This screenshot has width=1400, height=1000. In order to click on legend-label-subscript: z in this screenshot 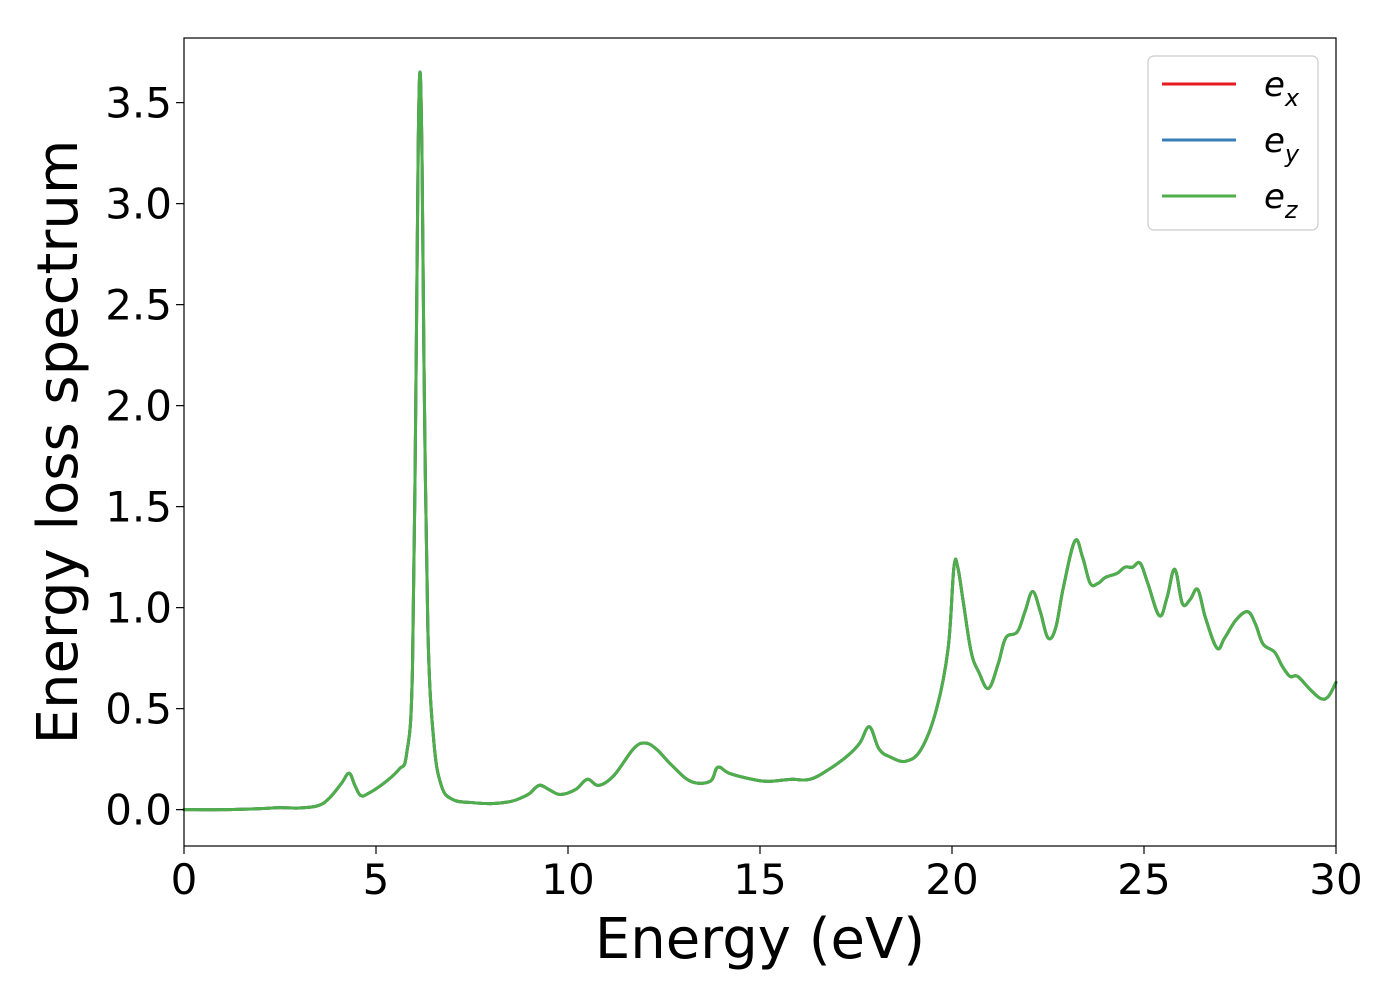, I will do `click(1291, 210)`.